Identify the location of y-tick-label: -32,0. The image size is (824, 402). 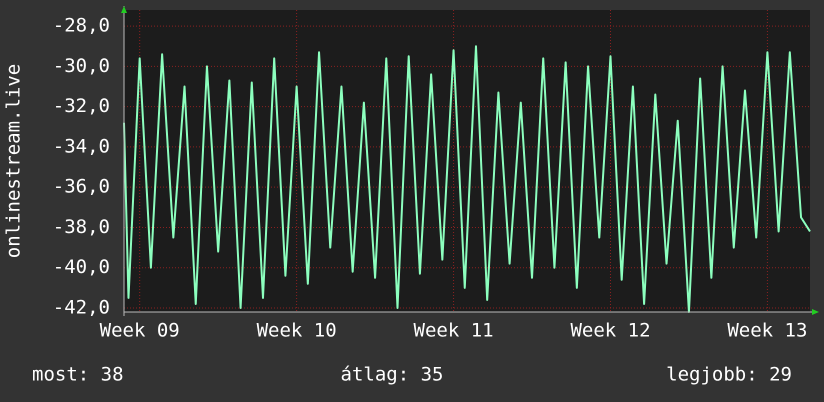
(81, 106).